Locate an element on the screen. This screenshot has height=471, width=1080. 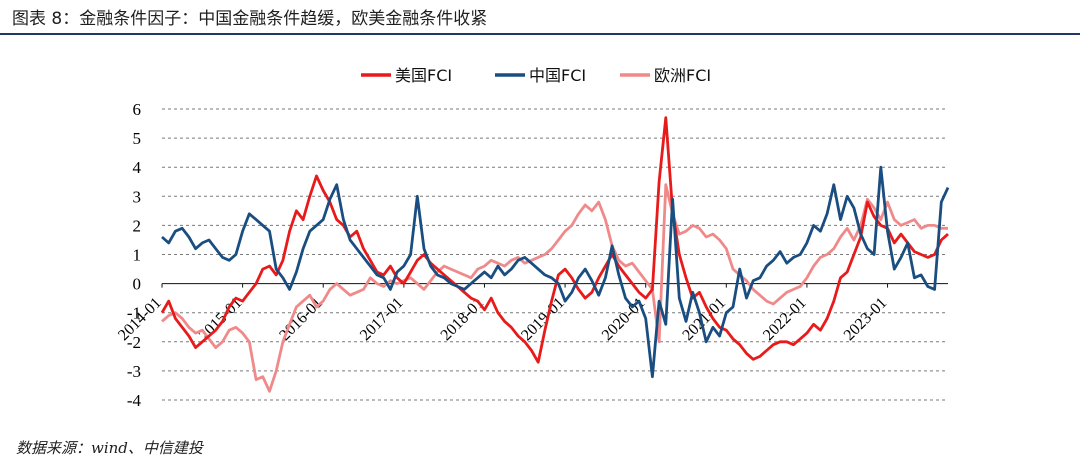
y-tick-label: 2 is located at coordinates (137, 225).